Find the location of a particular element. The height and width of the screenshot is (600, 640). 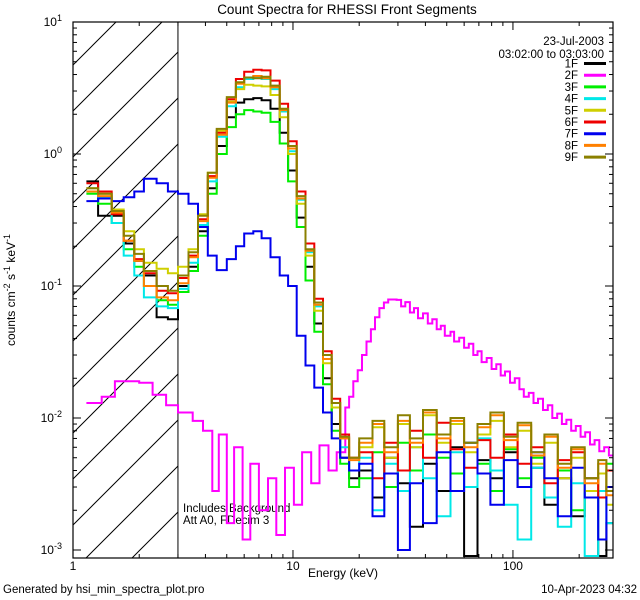

svg-text: 1 is located at coordinates (73, 566).